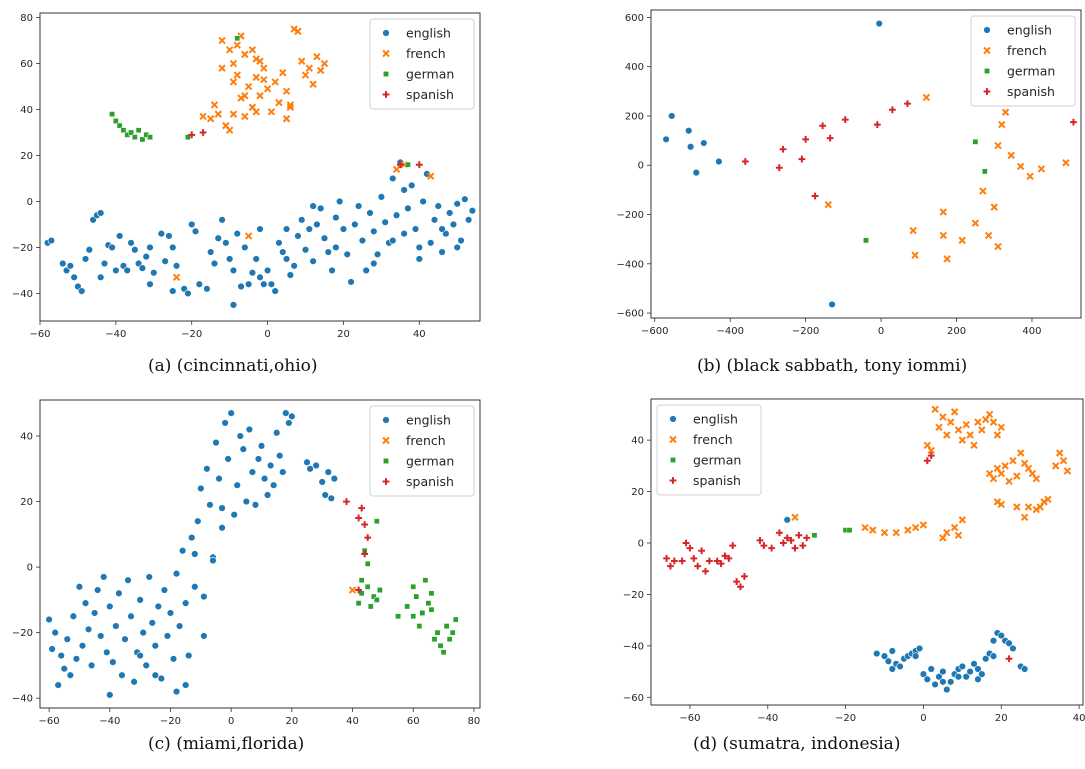 This screenshot has height=769, width=1085. Describe the element at coordinates (1031, 91) in the screenshot. I see `legend-spanish-label: spanish` at that location.